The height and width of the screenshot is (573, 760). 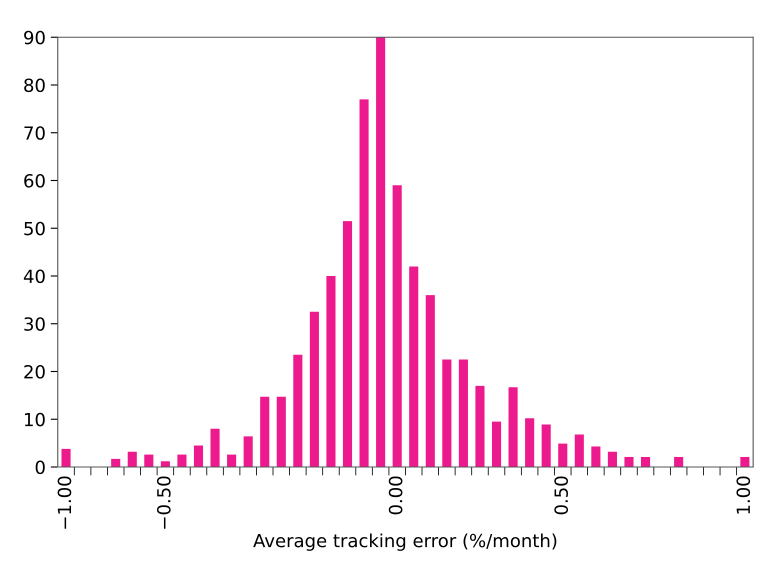 I want to click on y-tick-label: 60, so click(x=34, y=181).